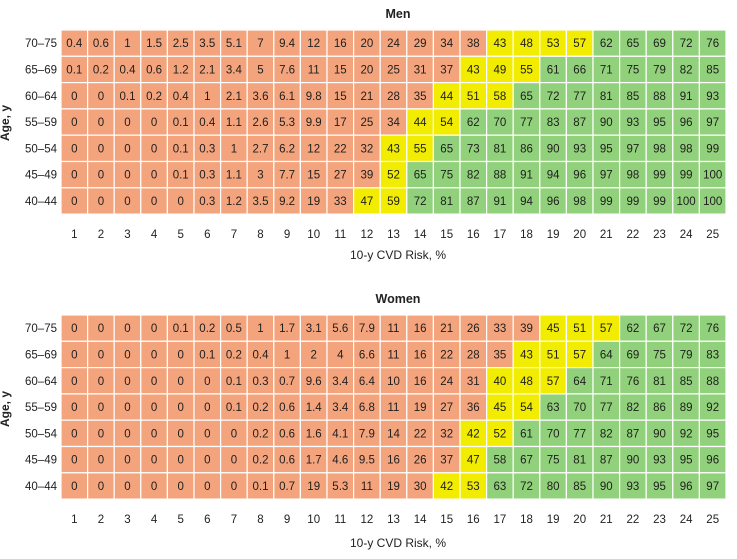  Describe the element at coordinates (314, 329) in the screenshot. I see `cell-value: 3.1` at that location.